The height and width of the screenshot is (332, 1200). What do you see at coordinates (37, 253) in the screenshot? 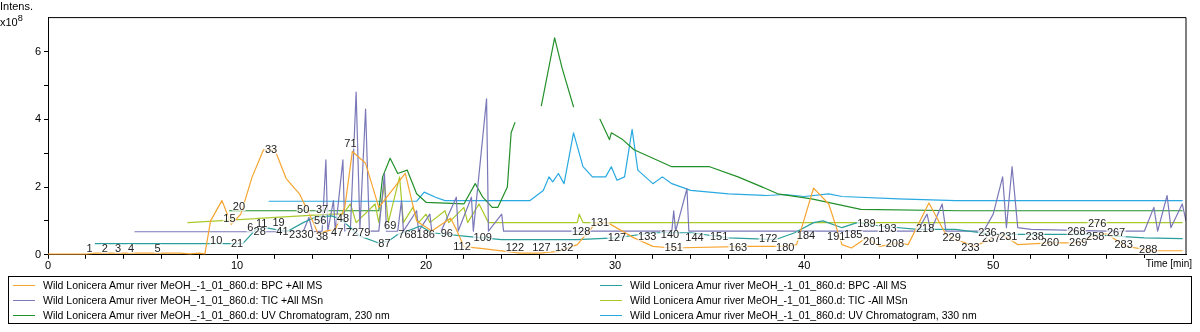
I see `y-tick-label: 0` at bounding box center [37, 253].